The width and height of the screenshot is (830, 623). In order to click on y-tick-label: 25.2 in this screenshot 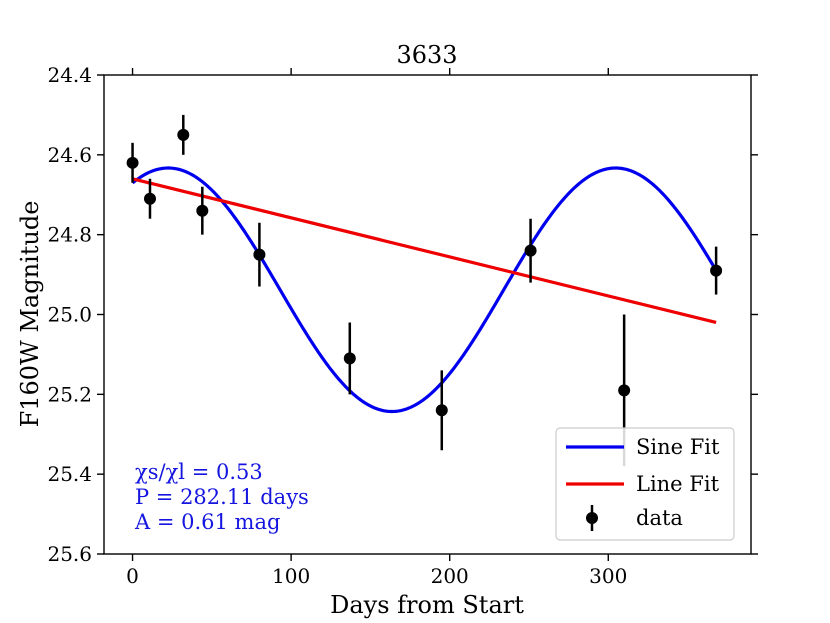, I will do `click(69, 394)`.